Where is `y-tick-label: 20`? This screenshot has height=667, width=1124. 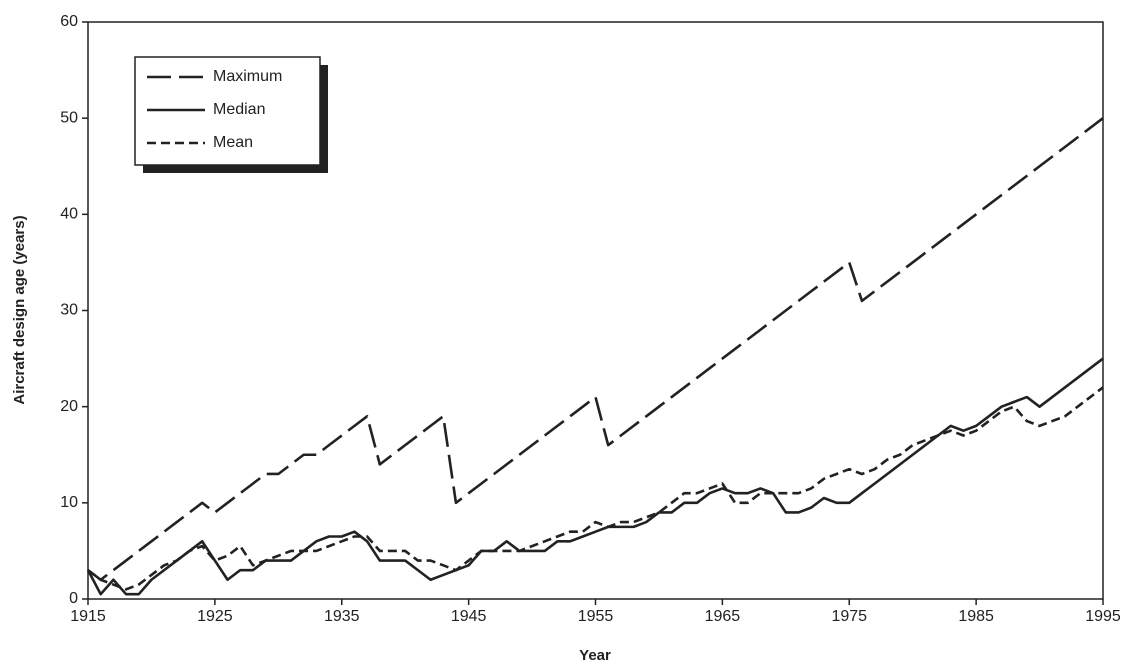
y-tick-label: 20 is located at coordinates (69, 406).